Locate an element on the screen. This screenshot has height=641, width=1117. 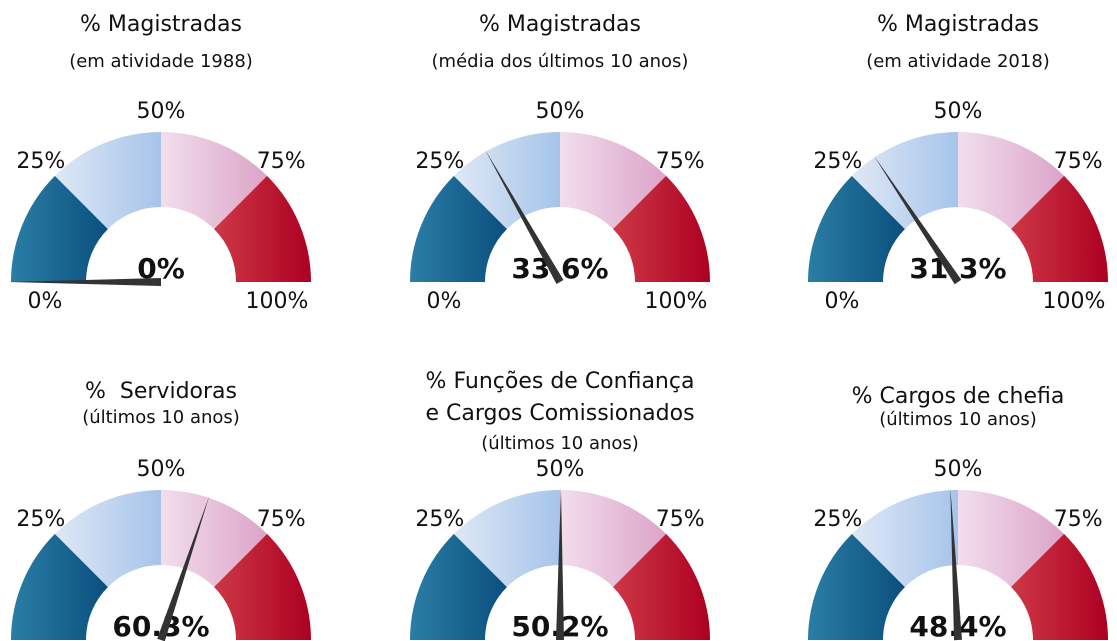
gauge-title: % Cargos de chefia is located at coordinates (958, 396).